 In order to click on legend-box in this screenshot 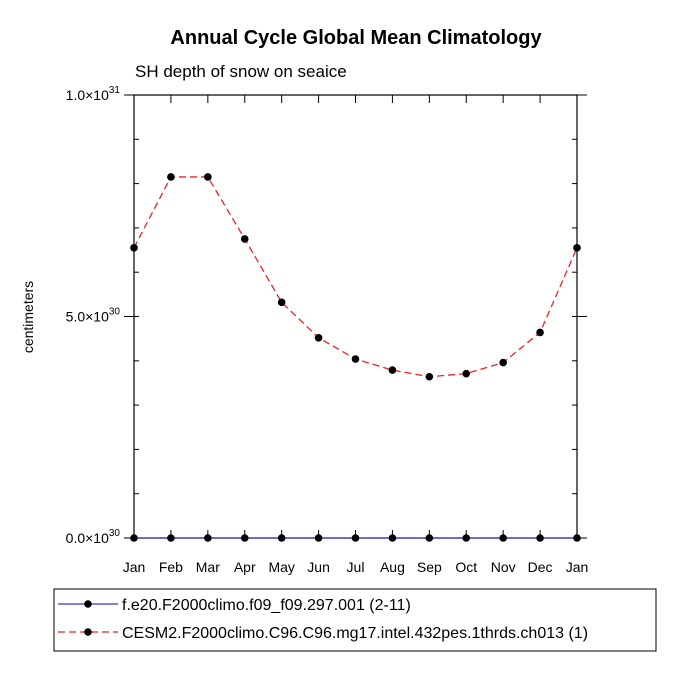, I will do `click(355, 620)`.